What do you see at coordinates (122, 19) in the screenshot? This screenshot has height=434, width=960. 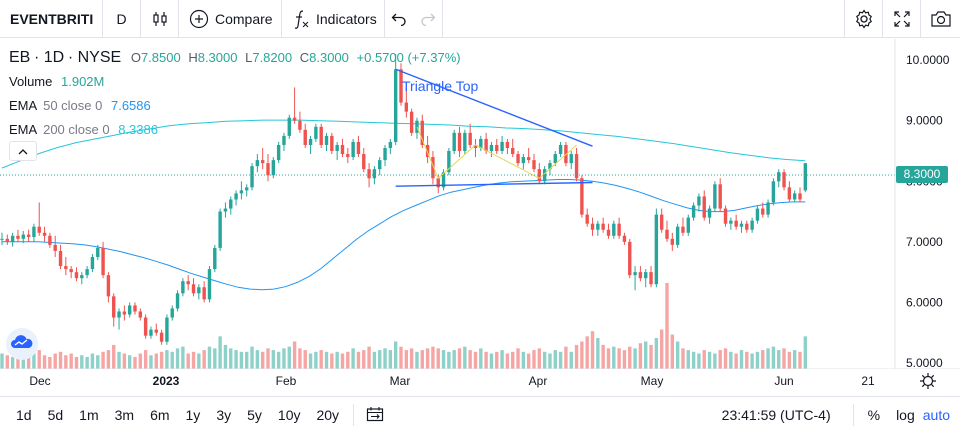 I see `interval-button: D` at bounding box center [122, 19].